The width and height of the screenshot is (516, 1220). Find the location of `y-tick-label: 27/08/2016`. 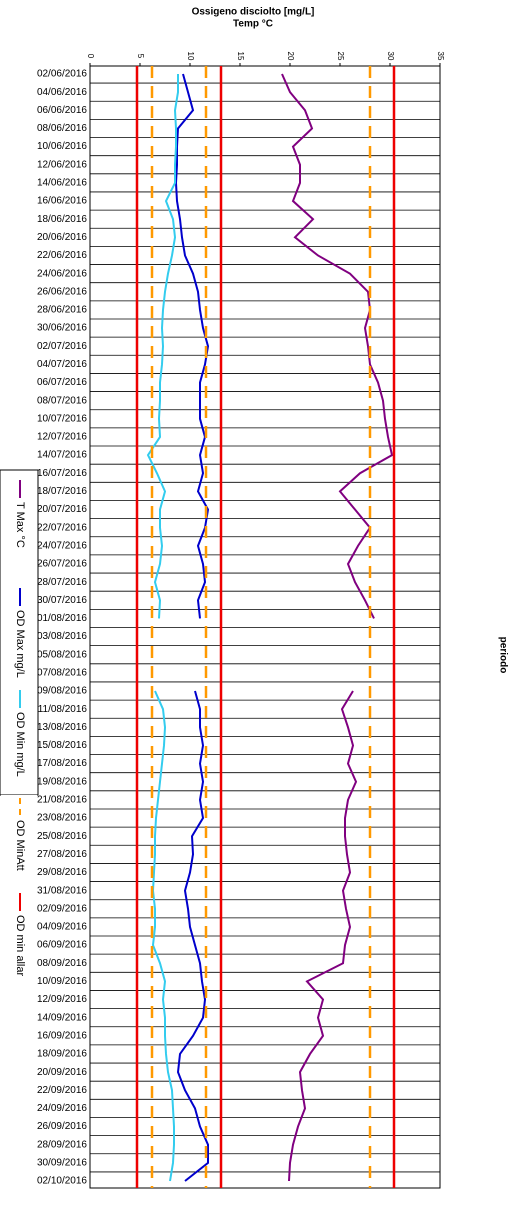

y-tick-label: 27/08/2016 is located at coordinates (62, 854).